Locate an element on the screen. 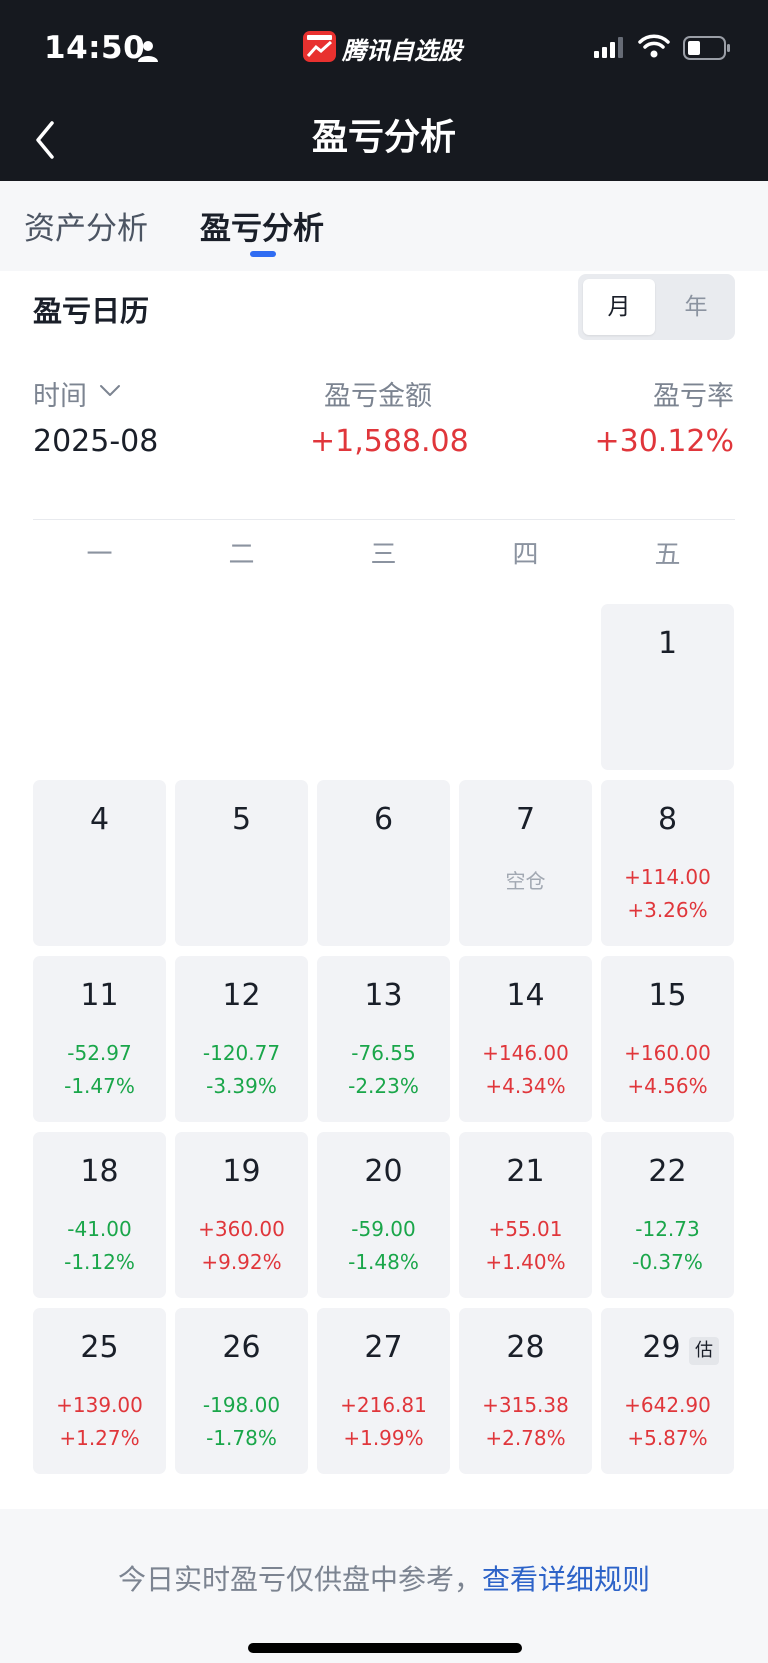  day-pnl-amount: +146.00 is located at coordinates (525, 1053).